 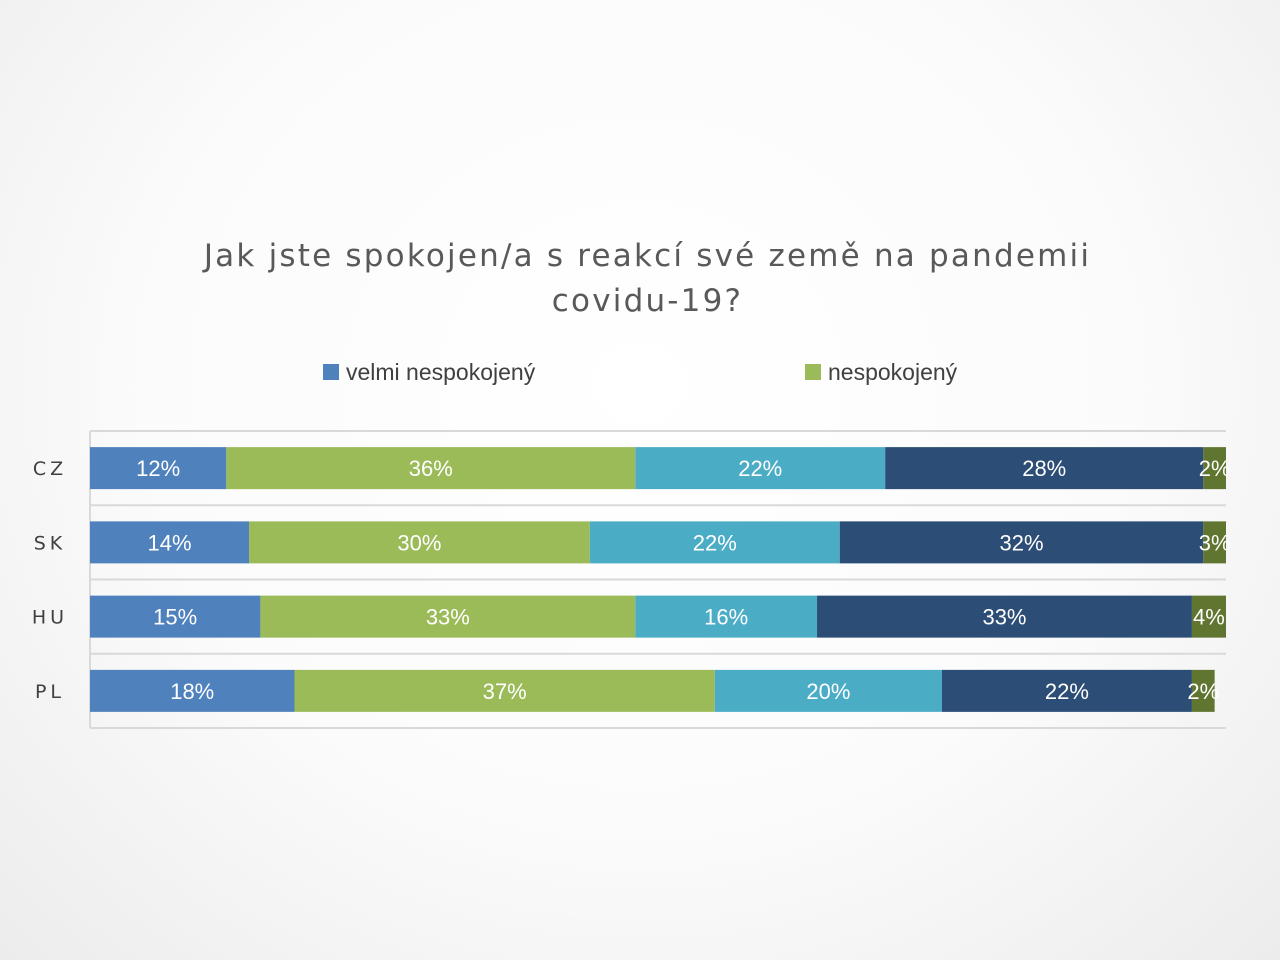 I want to click on data-label-sk-3: 22%, so click(x=715, y=542).